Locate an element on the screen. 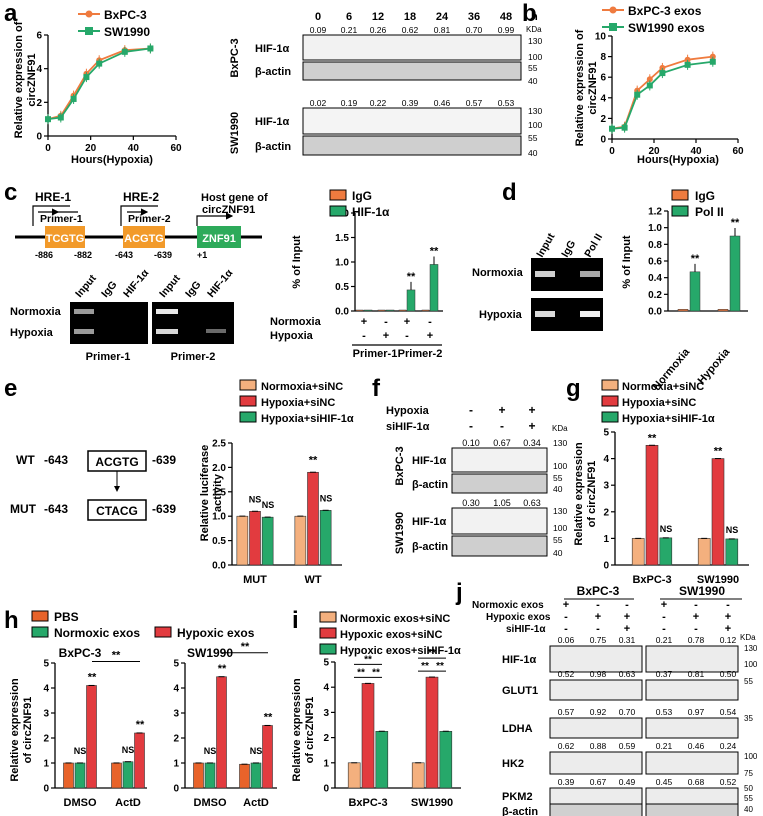 The width and height of the screenshot is (763, 816). d-legend-pol2: Pol II is located at coordinates (709, 212).